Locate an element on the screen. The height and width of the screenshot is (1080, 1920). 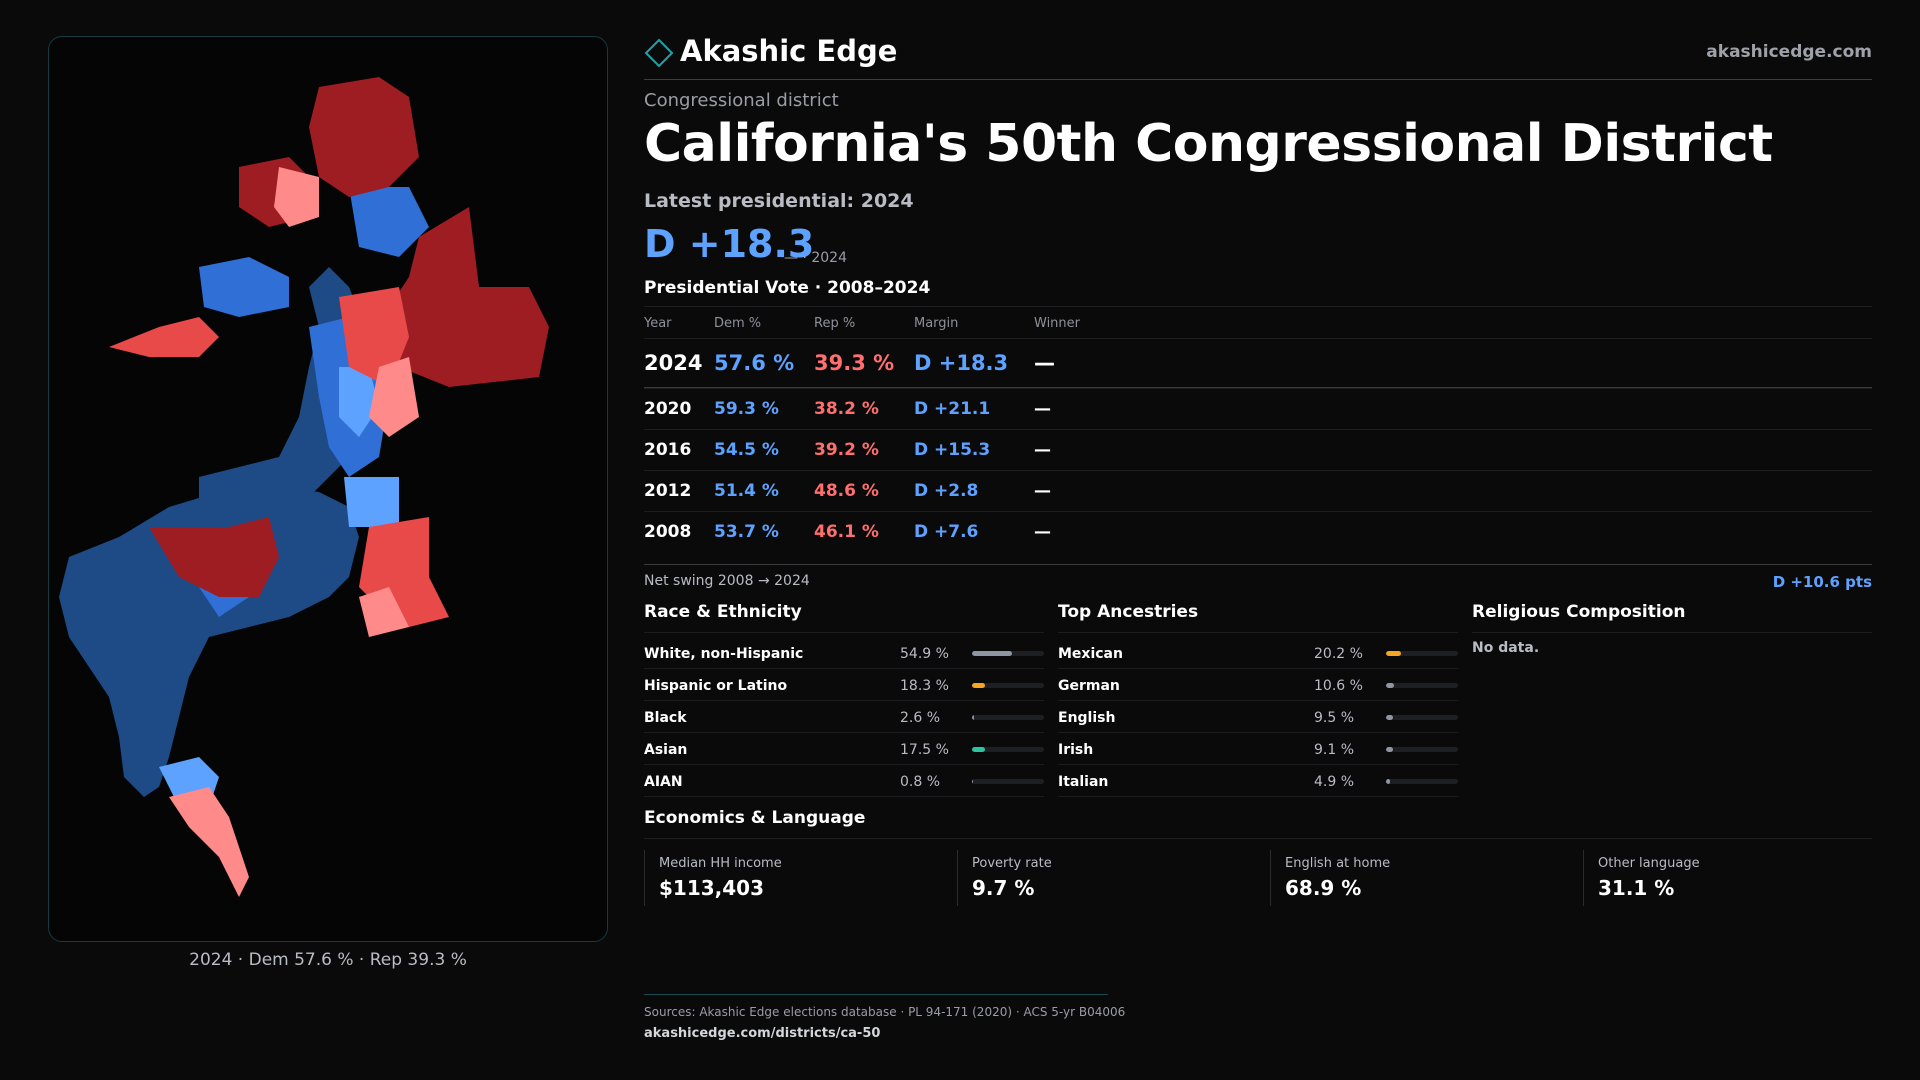
econ-cell-english: English at home 68.9 % is located at coordinates (1420, 878).